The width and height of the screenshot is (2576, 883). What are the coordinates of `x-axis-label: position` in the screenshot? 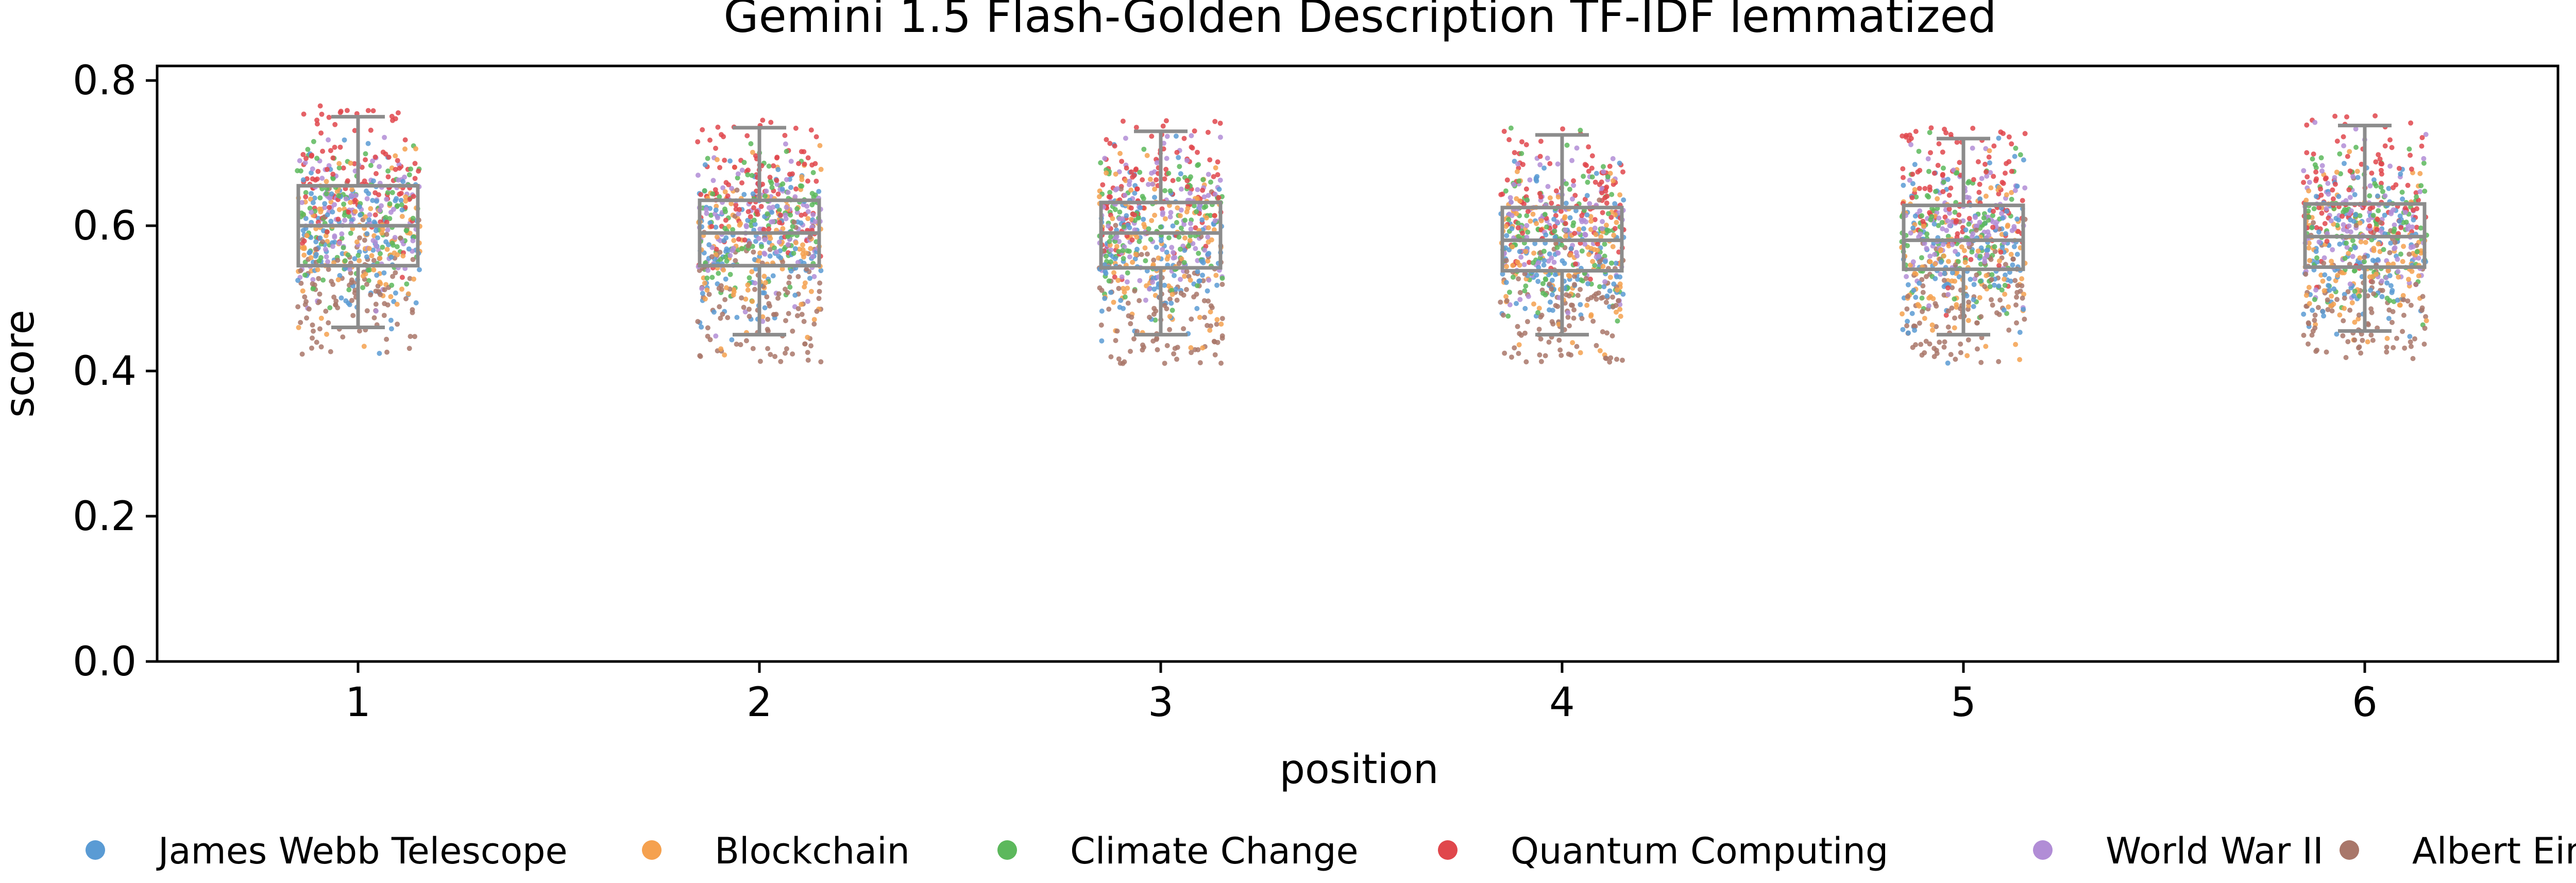 It's located at (1359, 769).